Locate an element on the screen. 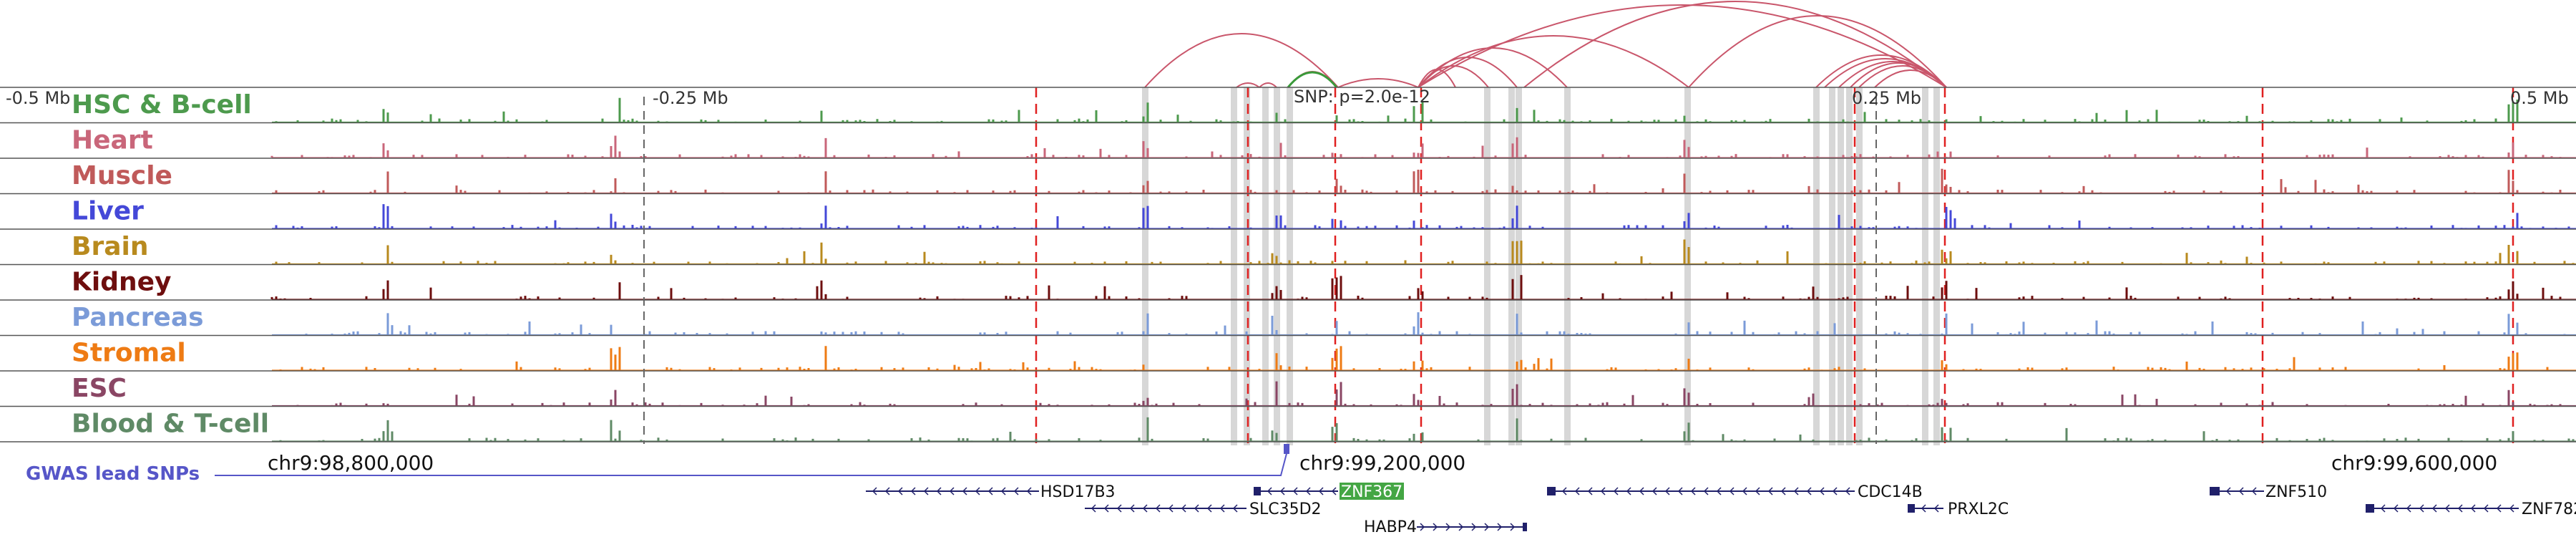 This screenshot has width=2576, height=537. gene-label-slc35d2: SLC35D2 is located at coordinates (1285, 509).